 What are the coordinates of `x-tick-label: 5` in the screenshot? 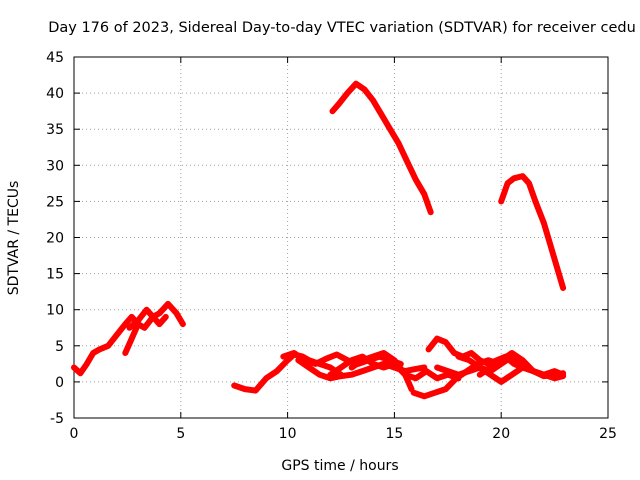 It's located at (180, 434).